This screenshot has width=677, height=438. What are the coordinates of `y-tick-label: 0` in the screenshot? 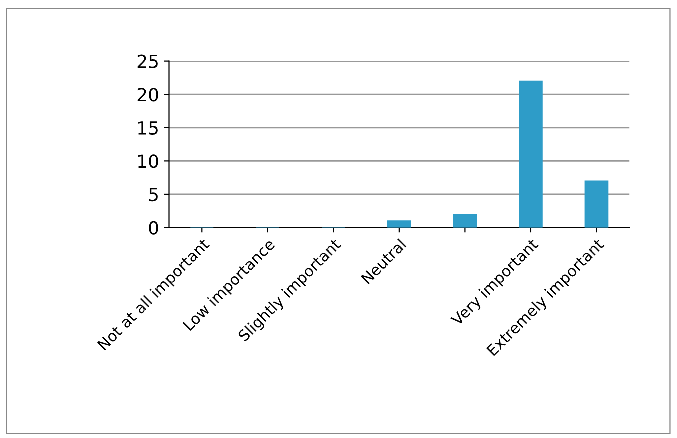 It's located at (153, 228).